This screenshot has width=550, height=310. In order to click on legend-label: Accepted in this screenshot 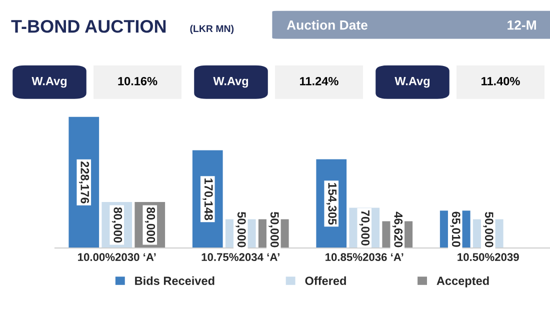, I will do `click(462, 282)`.